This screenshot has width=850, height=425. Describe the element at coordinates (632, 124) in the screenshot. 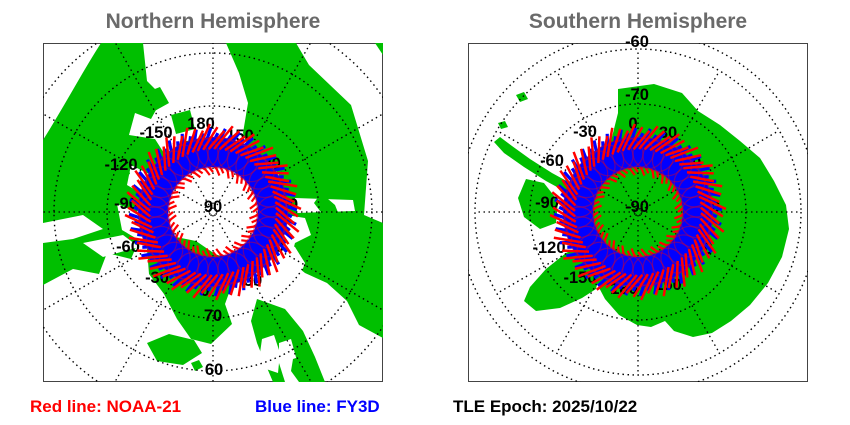

I see `map-label: 0` at that location.